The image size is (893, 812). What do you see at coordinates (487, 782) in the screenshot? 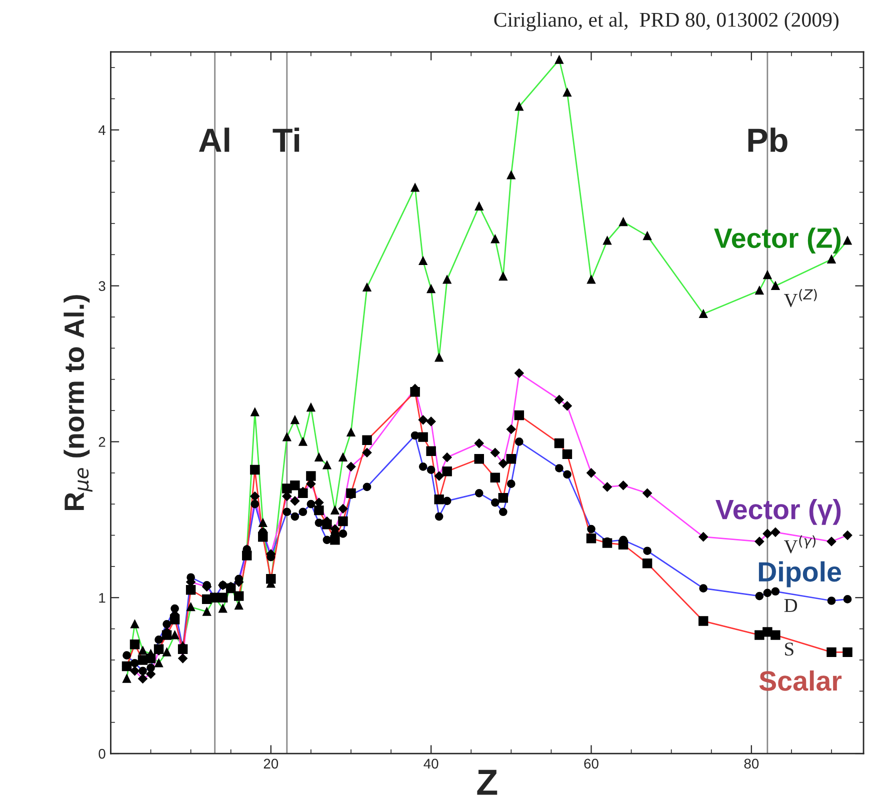
I see `x-axis-title: Z` at bounding box center [487, 782].